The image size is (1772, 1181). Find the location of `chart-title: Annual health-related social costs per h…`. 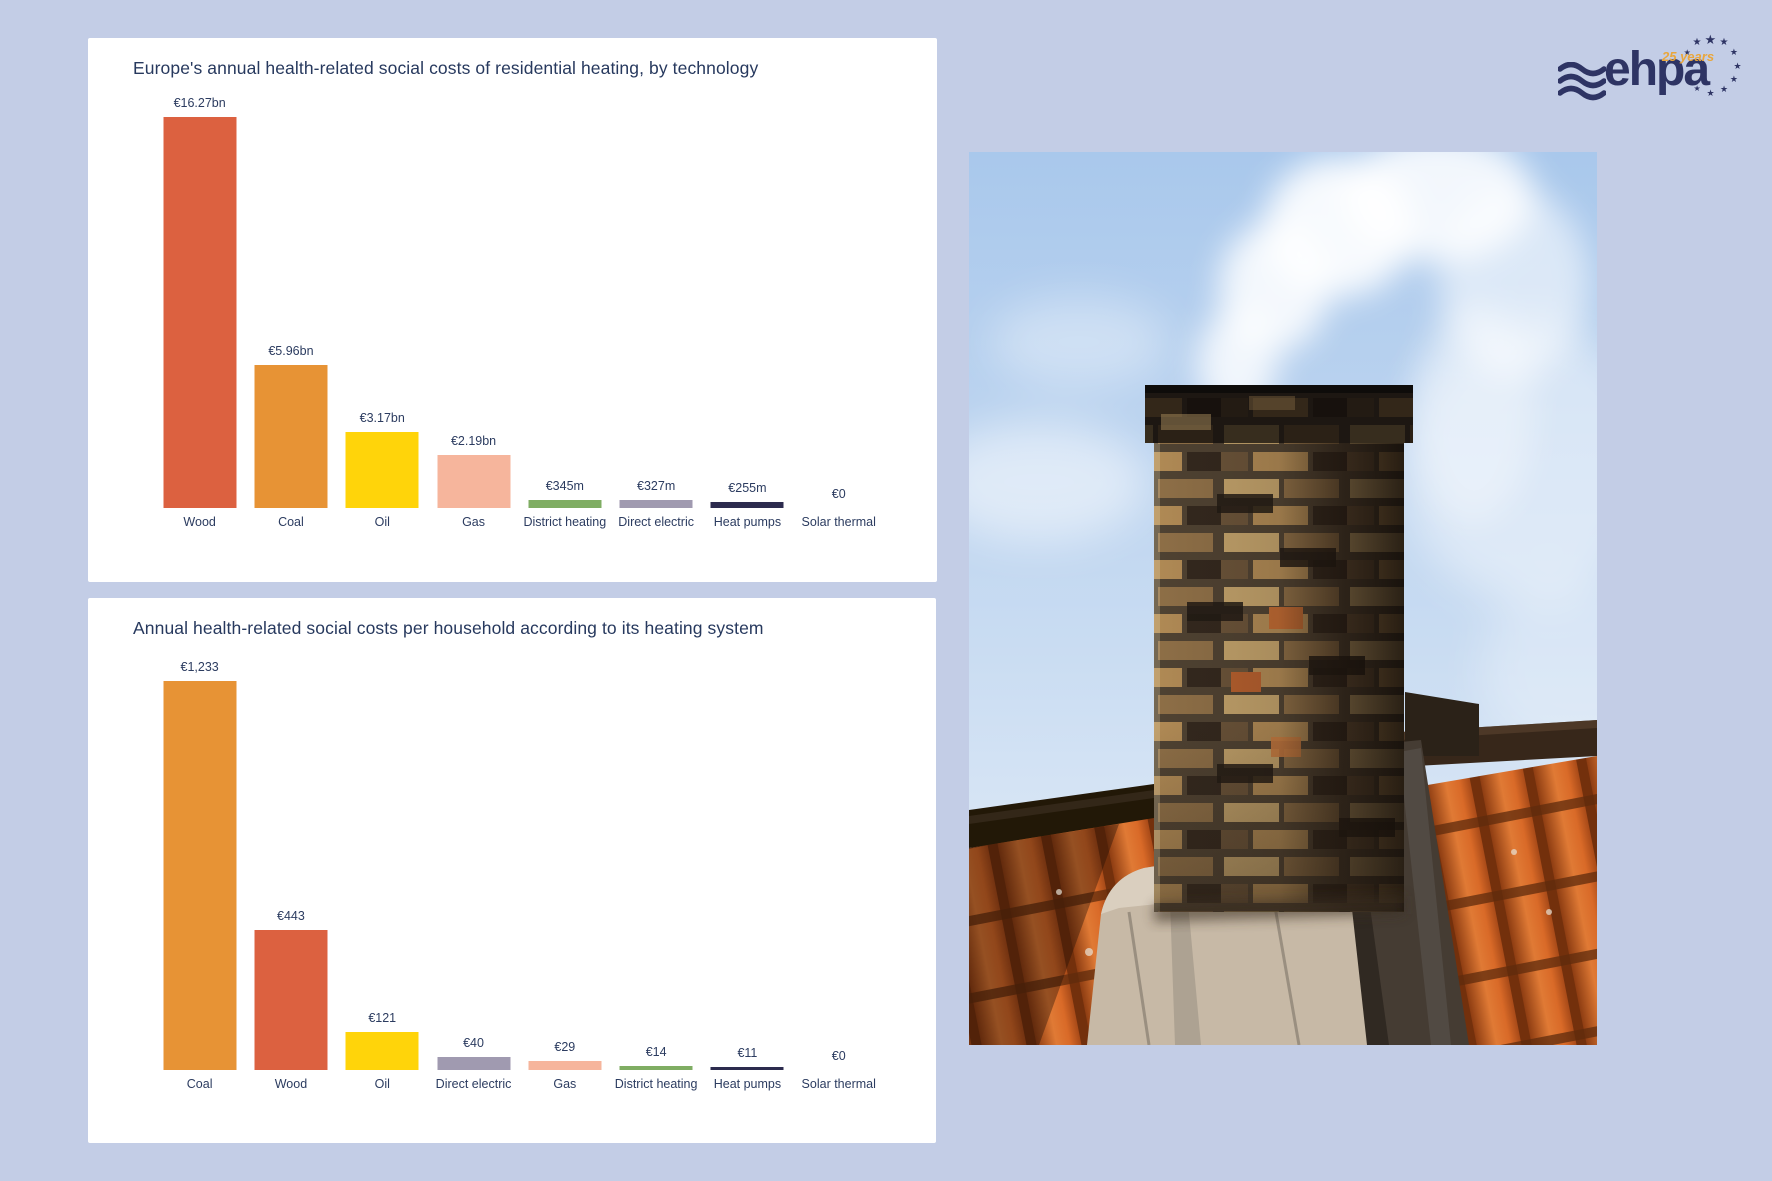

chart-title: Annual health-related social costs per h… is located at coordinates (448, 628).